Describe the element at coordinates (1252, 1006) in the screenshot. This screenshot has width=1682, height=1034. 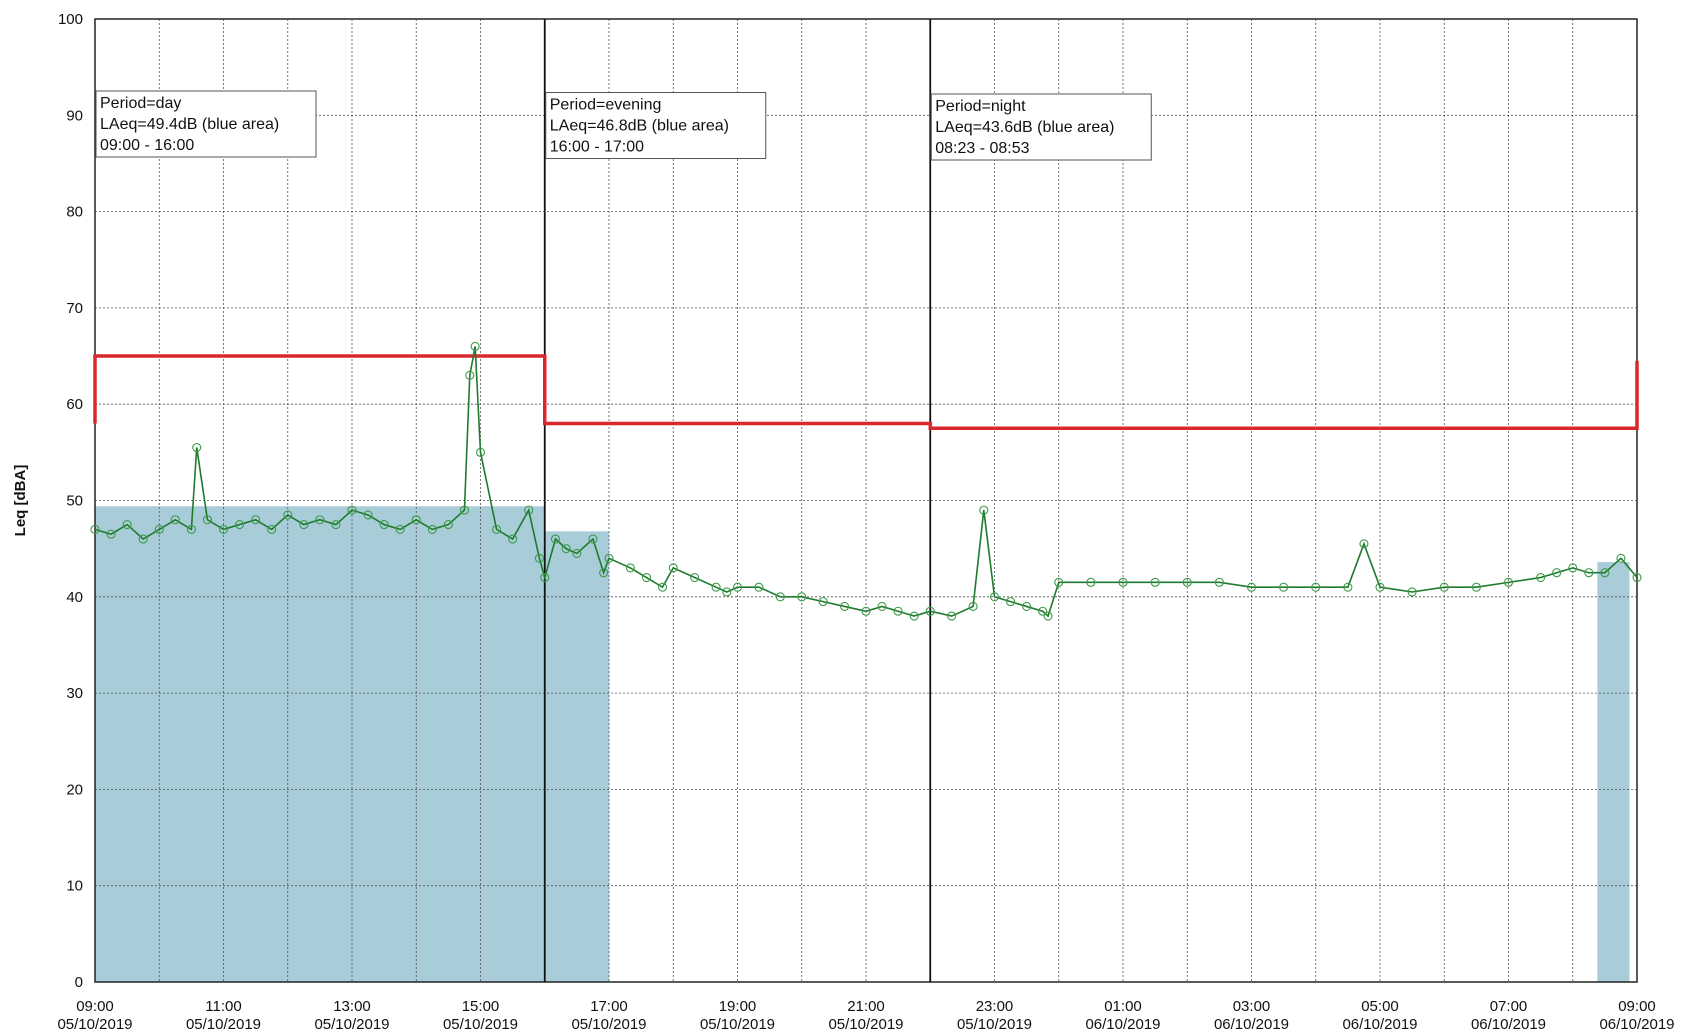
I see `x-tick-time: 03:00` at that location.